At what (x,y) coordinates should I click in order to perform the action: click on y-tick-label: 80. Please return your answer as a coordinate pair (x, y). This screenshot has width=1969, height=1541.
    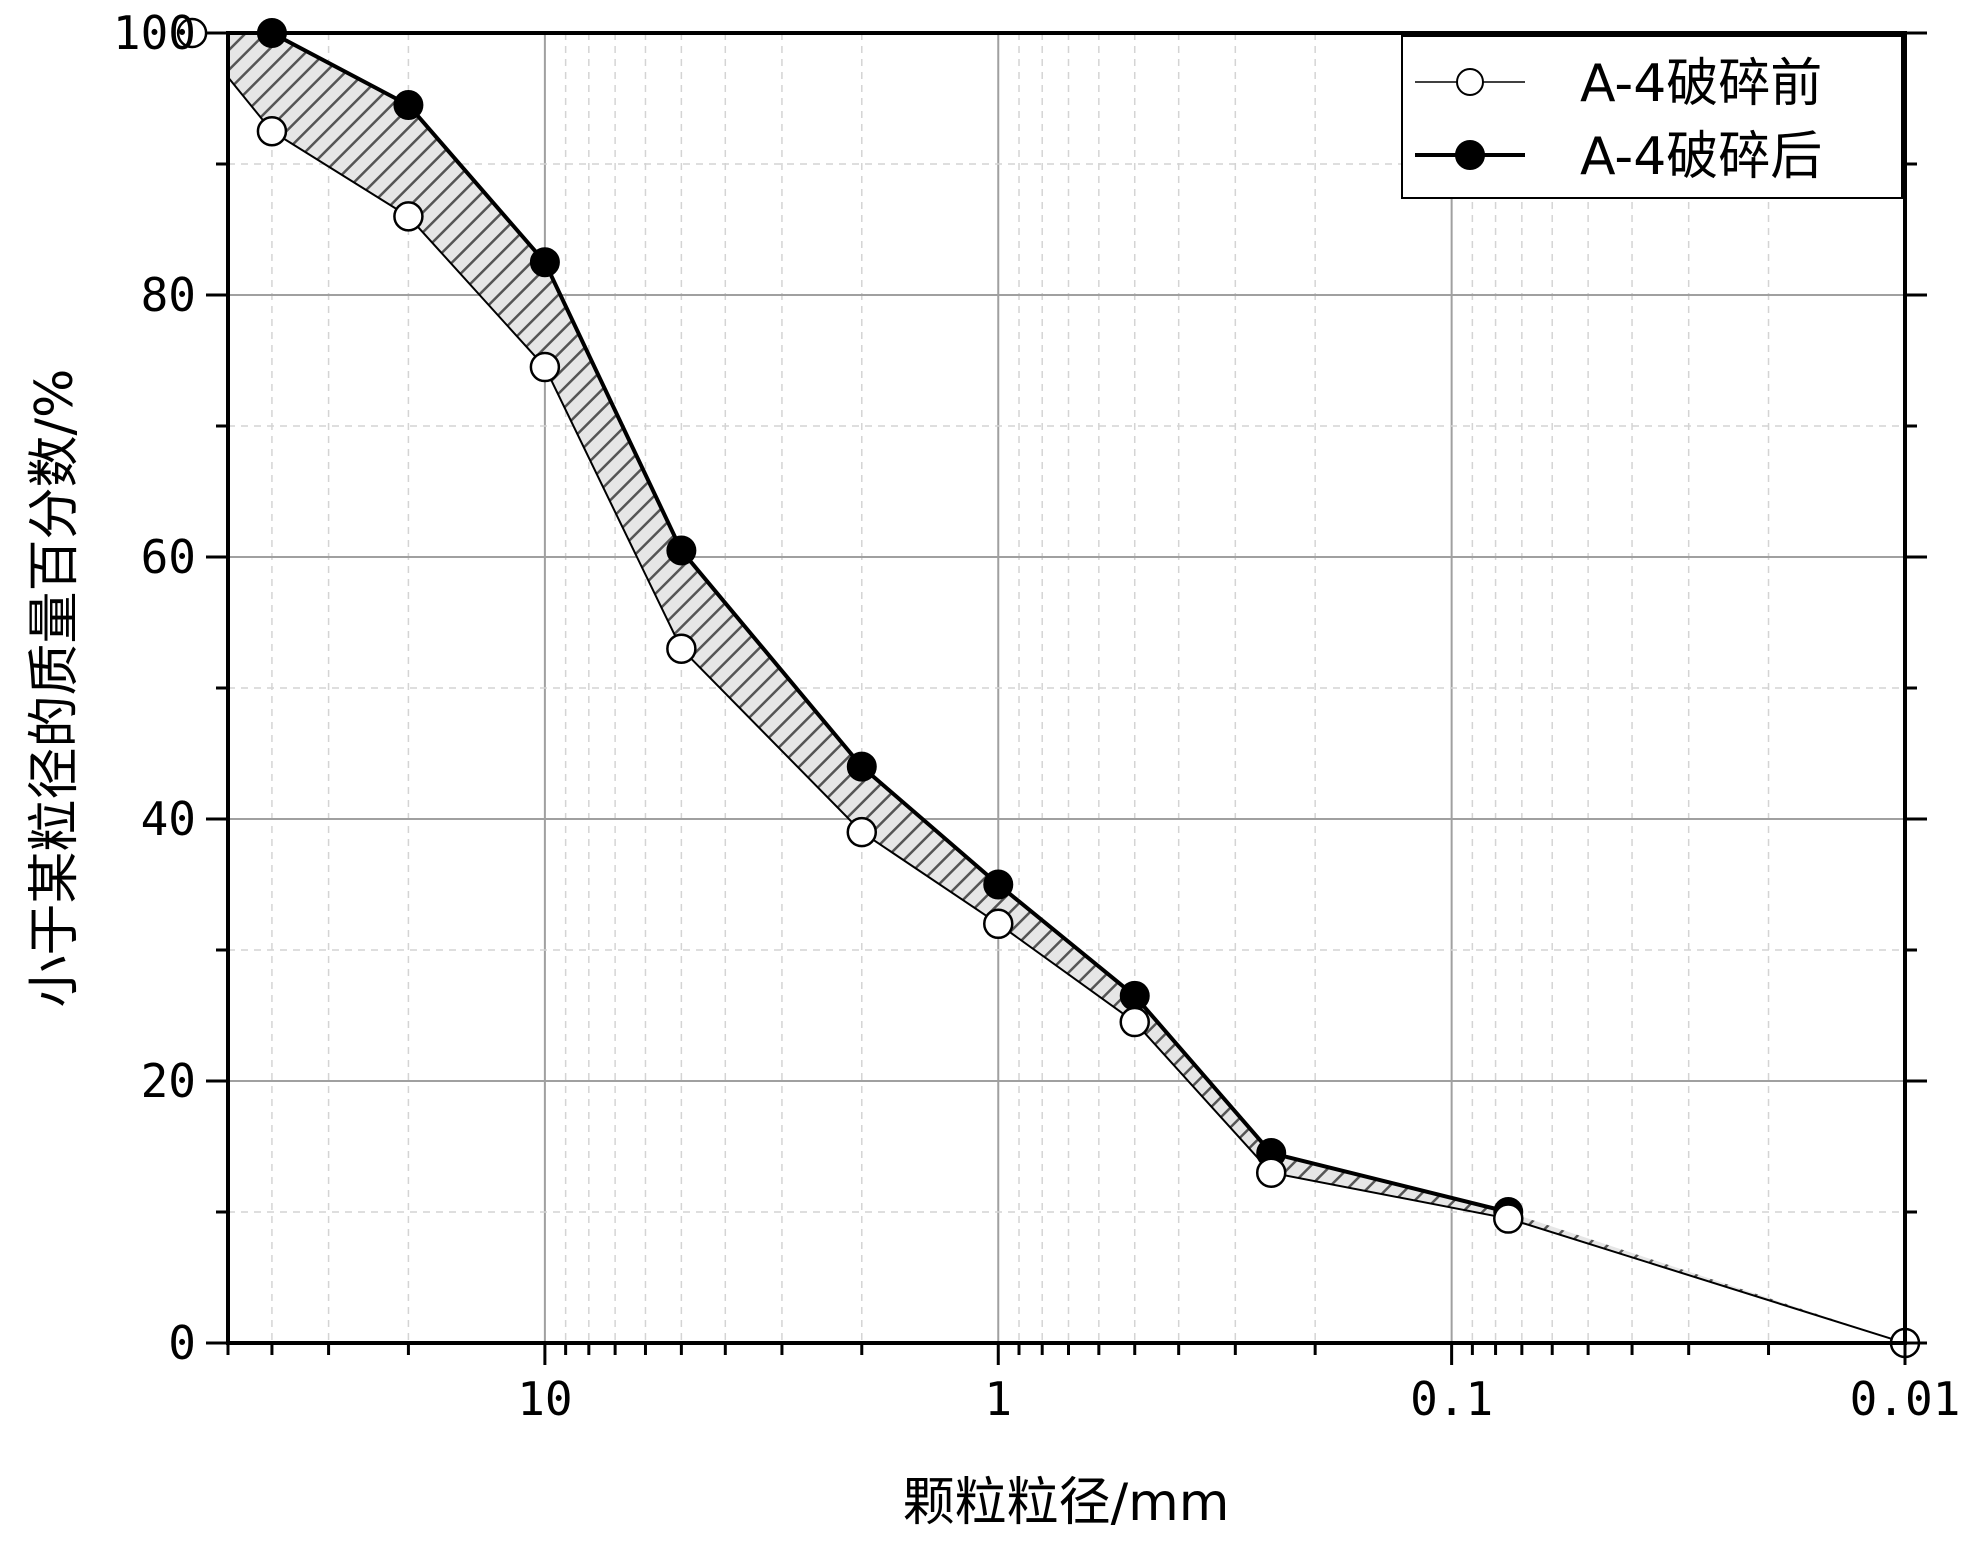
    Looking at the image, I should click on (168, 295).